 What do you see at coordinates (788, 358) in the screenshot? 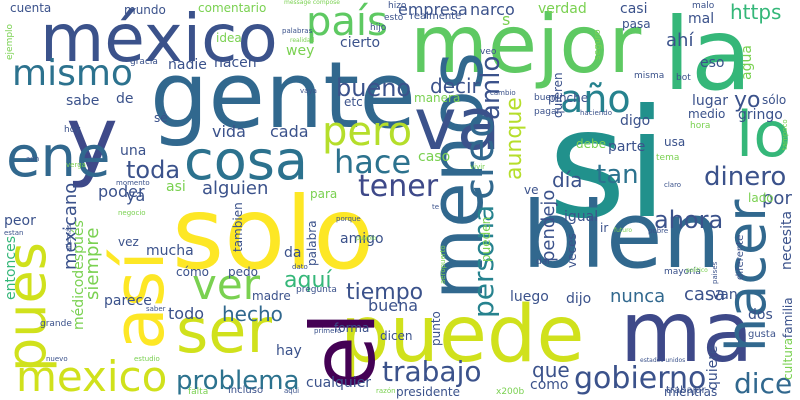
I see `word-cultura: cultura` at bounding box center [788, 358].